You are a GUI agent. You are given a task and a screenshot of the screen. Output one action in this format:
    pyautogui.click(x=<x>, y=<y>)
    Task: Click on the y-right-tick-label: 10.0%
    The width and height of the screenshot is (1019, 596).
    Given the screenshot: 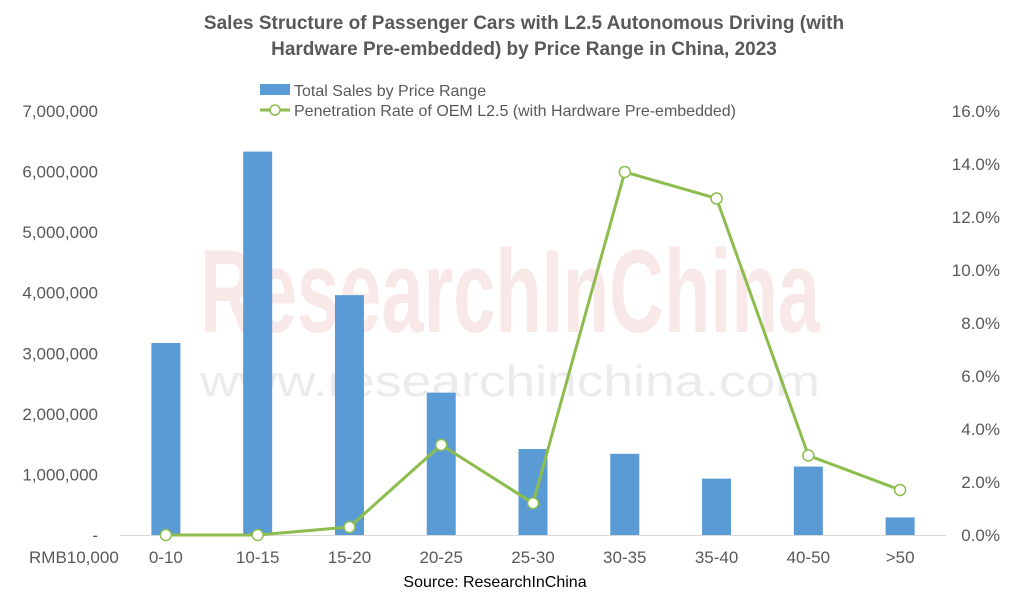 What is the action you would take?
    pyautogui.click(x=976, y=270)
    